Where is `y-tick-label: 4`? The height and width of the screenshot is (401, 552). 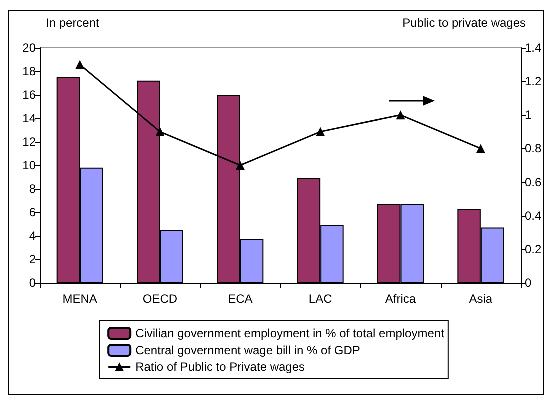 y-tick-label: 4 is located at coordinates (32, 236).